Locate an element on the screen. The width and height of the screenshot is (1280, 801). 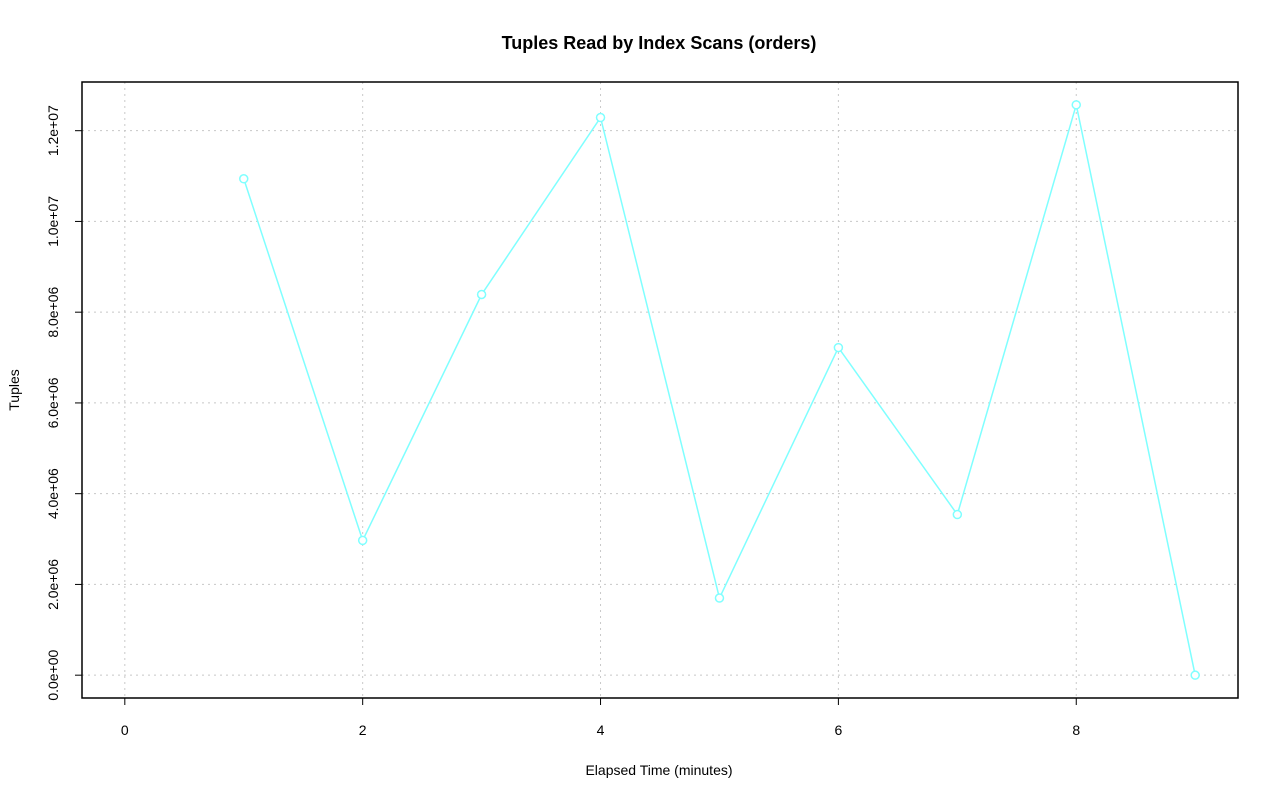
x-axis-title: Elapsed Time (minutes) is located at coordinates (658, 770).